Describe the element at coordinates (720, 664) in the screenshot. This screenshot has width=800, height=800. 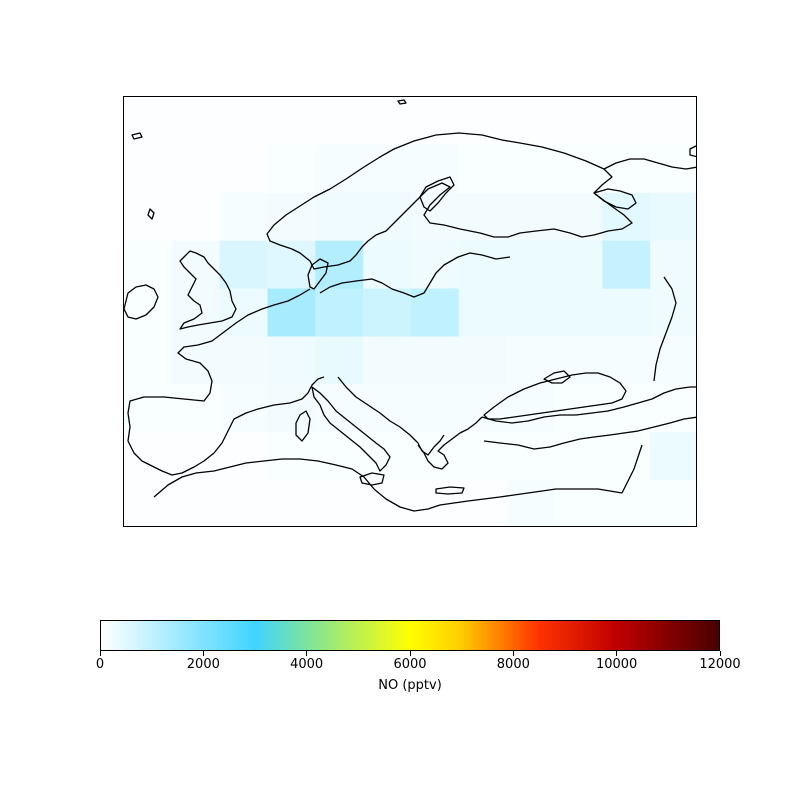
I see `colorbar-tick-label: 12000` at that location.